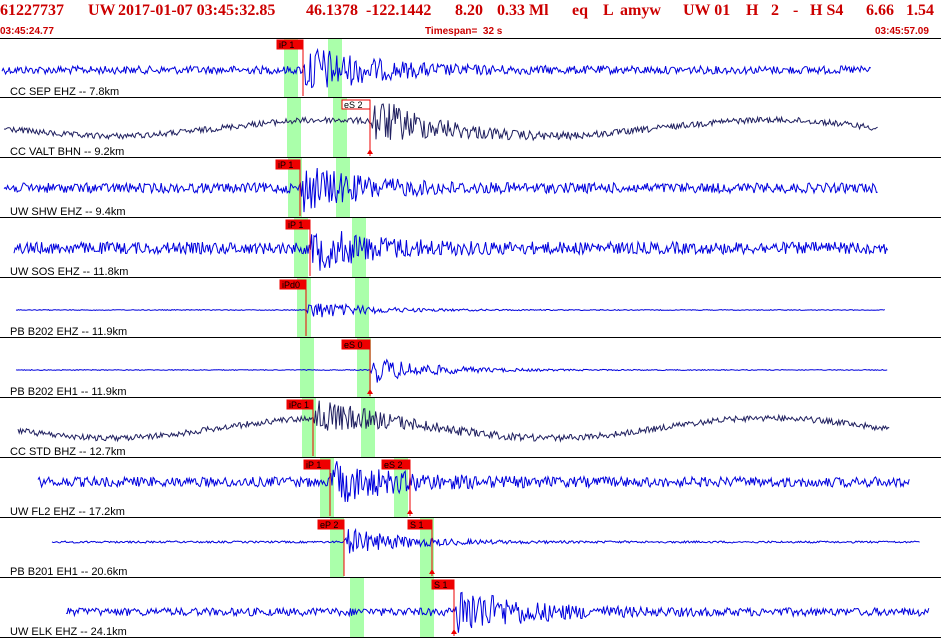 This screenshot has height=640, width=941. I want to click on event-latitude: 46.1378, so click(332, 10).